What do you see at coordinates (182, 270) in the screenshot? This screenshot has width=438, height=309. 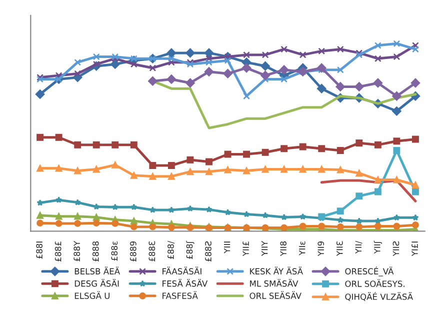 I see `legend-label: FÄASÄSÄI` at bounding box center [182, 270].